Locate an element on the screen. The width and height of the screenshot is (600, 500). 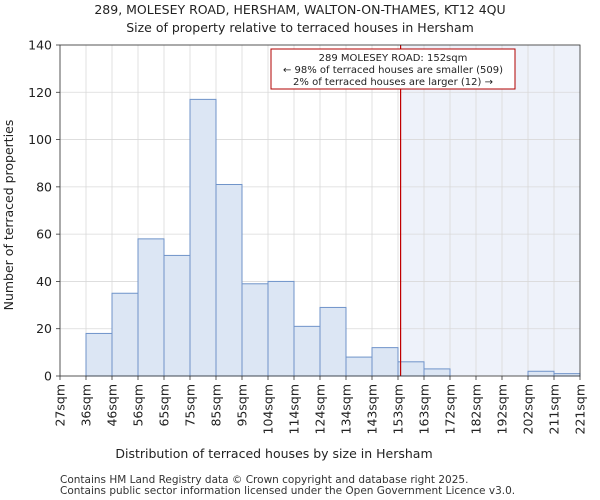
y-ticks-layer: 0 20 40 60 80 100 120 140 is located at coordinates (44, 211).